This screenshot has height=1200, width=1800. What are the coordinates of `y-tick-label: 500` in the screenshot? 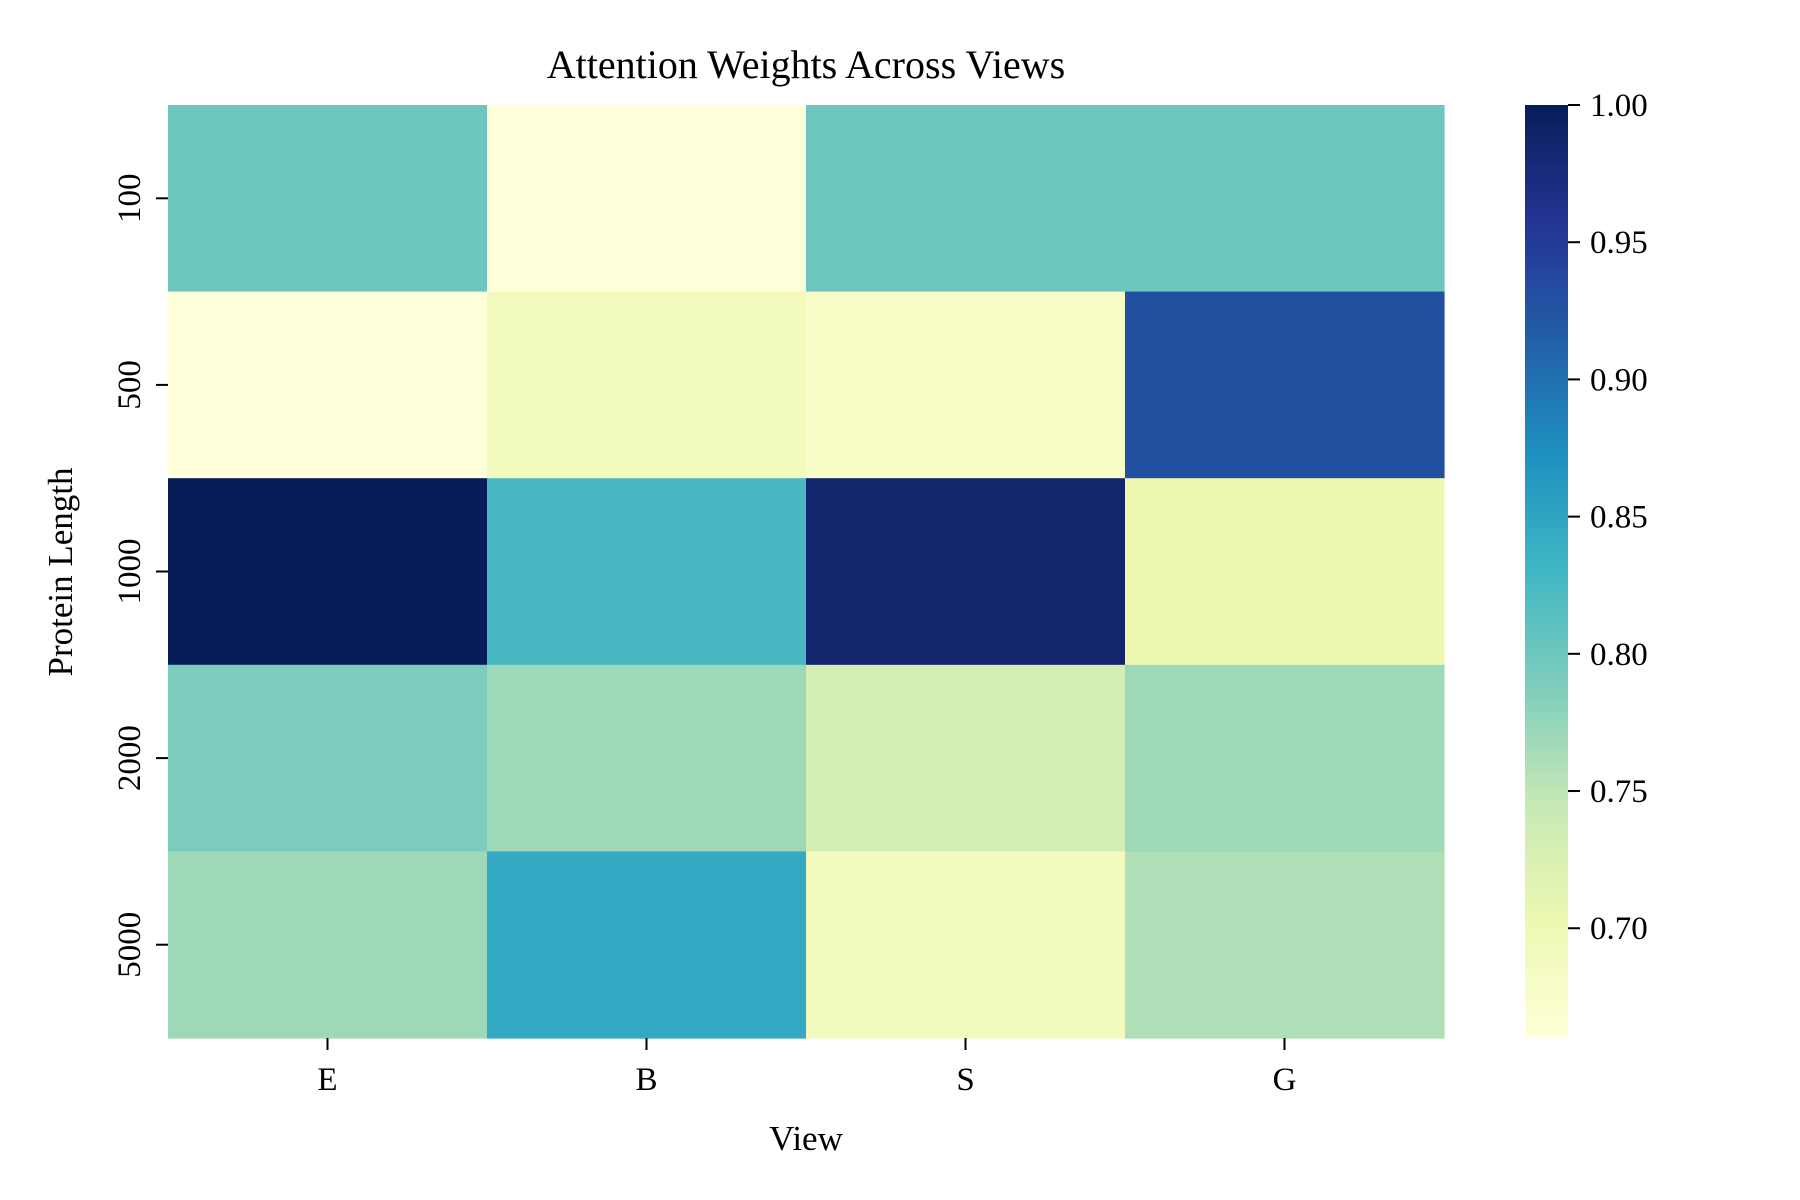 It's located at (130, 385).